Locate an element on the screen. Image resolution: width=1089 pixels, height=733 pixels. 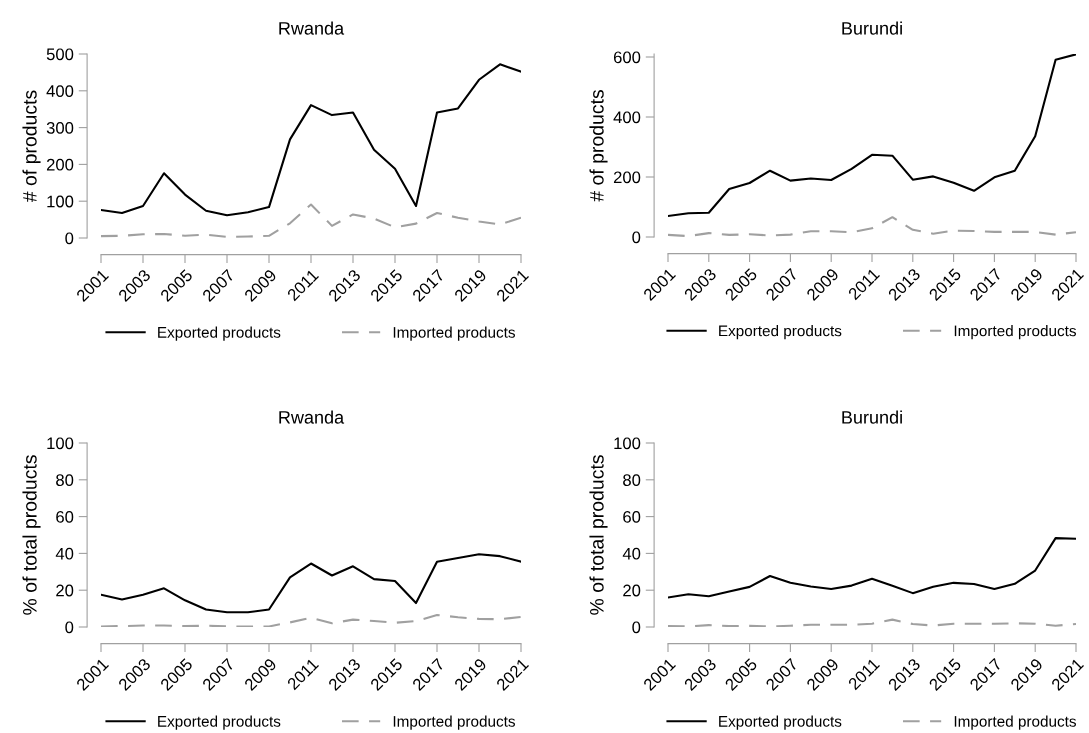
y-tick-label: 300 is located at coordinates (60, 128).